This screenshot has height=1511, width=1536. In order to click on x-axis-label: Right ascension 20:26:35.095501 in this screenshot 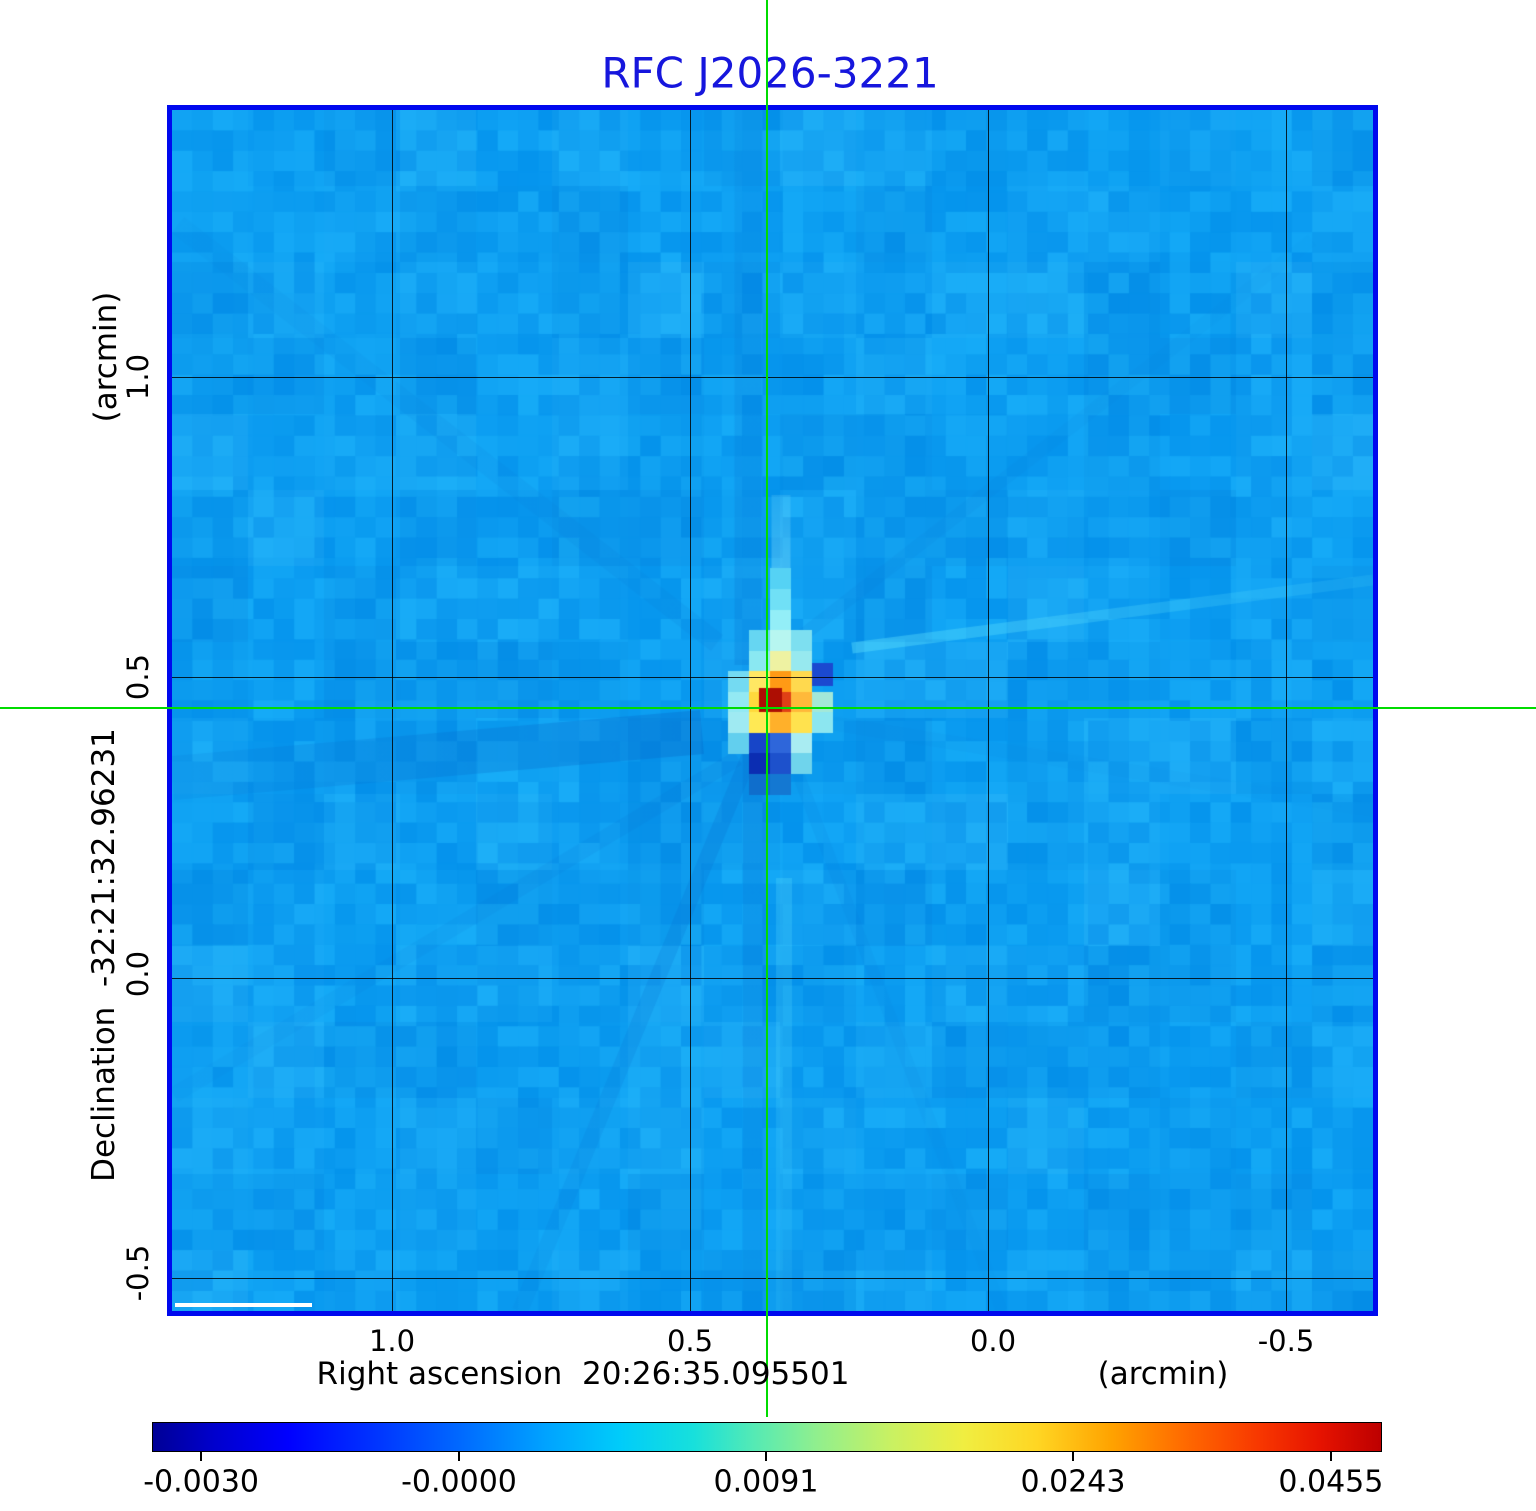, I will do `click(583, 1374)`.